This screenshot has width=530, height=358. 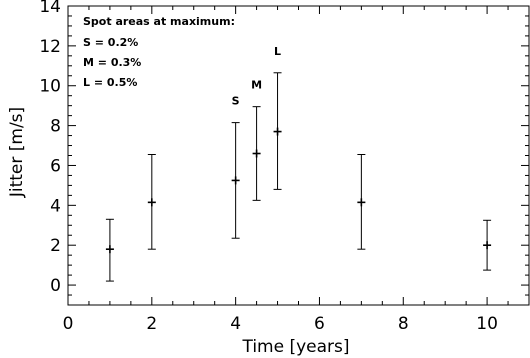 What do you see at coordinates (17, 152) in the screenshot?
I see `y-axis-label: Jitter [m/s]` at bounding box center [17, 152].